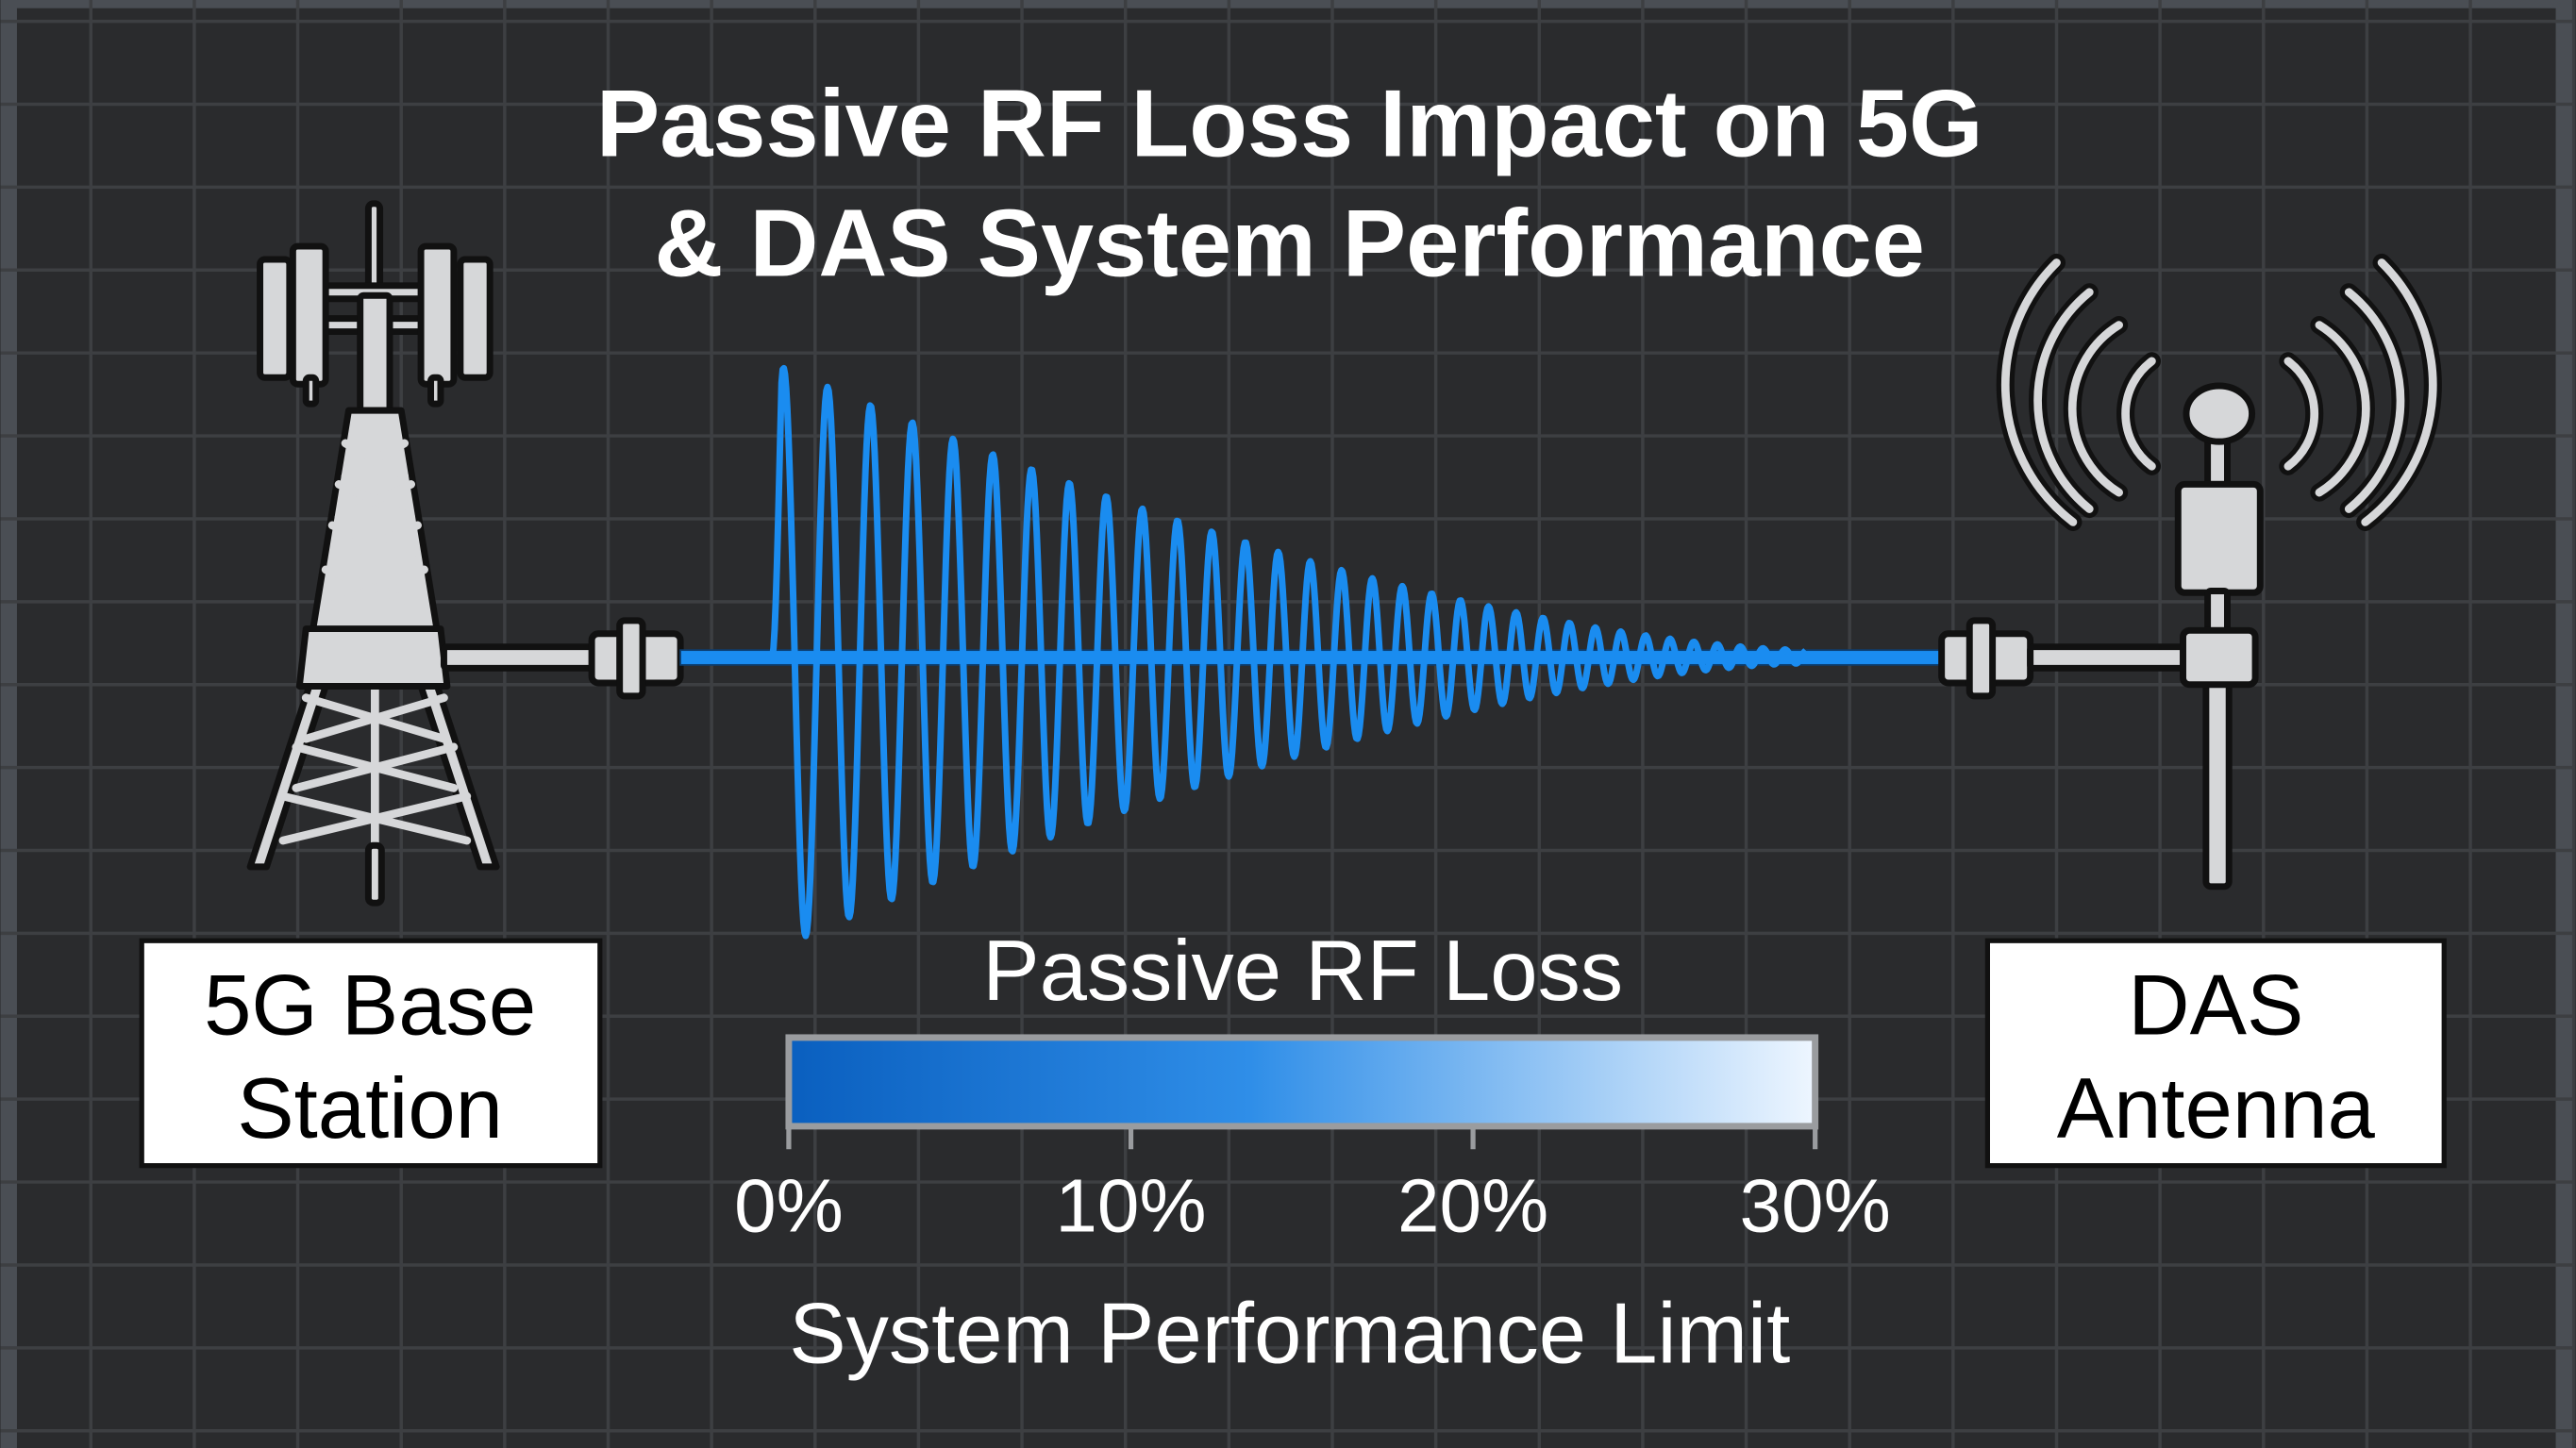 Image resolution: width=2576 pixels, height=1448 pixels. Describe the element at coordinates (789, 1205) in the screenshot. I see `tick-label: 0%` at that location.